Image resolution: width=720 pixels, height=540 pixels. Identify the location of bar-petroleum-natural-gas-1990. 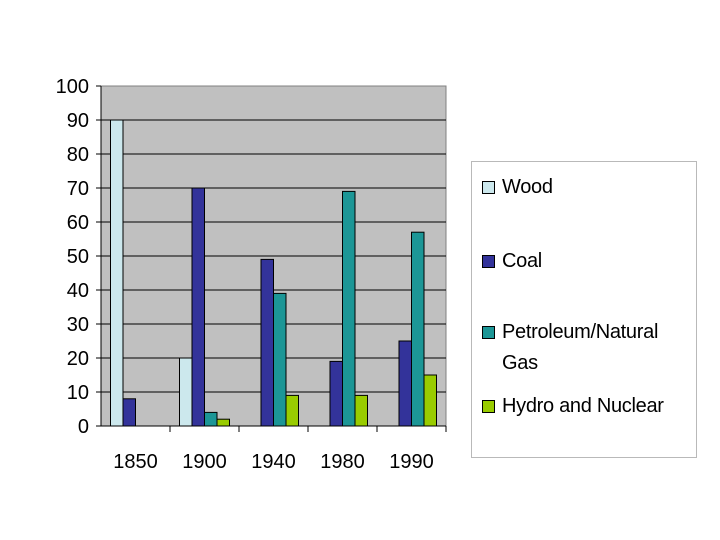
(418, 329).